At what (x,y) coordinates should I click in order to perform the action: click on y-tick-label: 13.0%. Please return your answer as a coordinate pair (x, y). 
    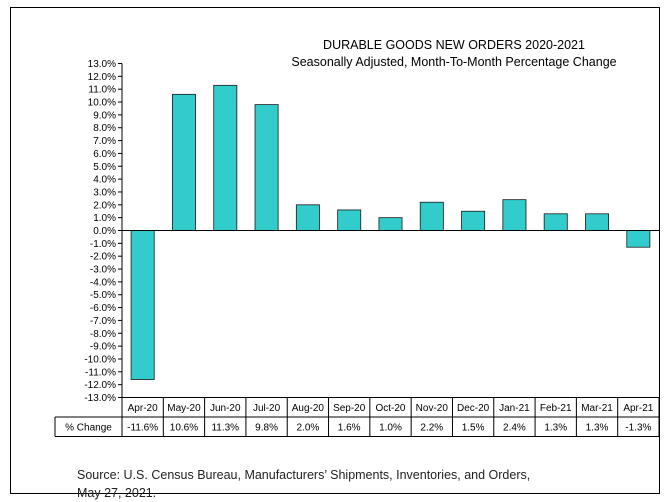
    Looking at the image, I should click on (102, 64).